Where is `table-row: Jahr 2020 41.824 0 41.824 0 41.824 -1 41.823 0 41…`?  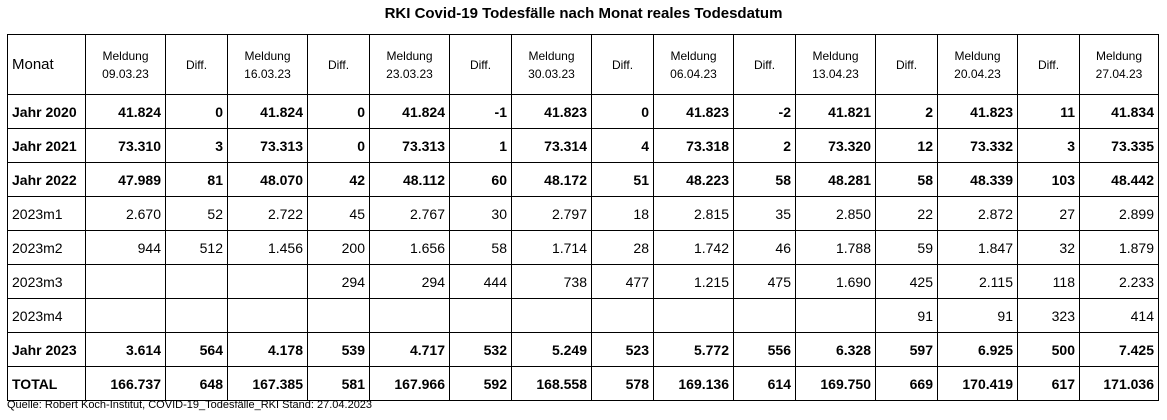
table-row: Jahr 2020 41.824 0 41.824 0 41.824 -1 41.823 0 41… is located at coordinates (583, 111).